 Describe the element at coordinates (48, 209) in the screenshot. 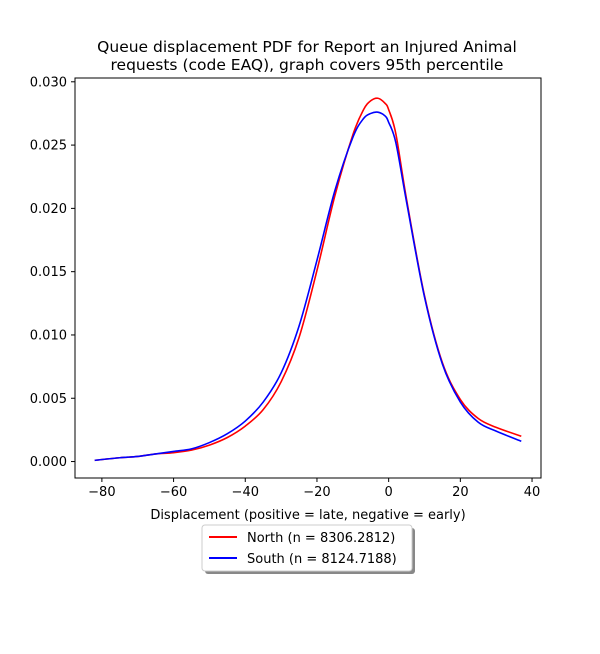

I see `y-tick-label: 0.020` at that location.